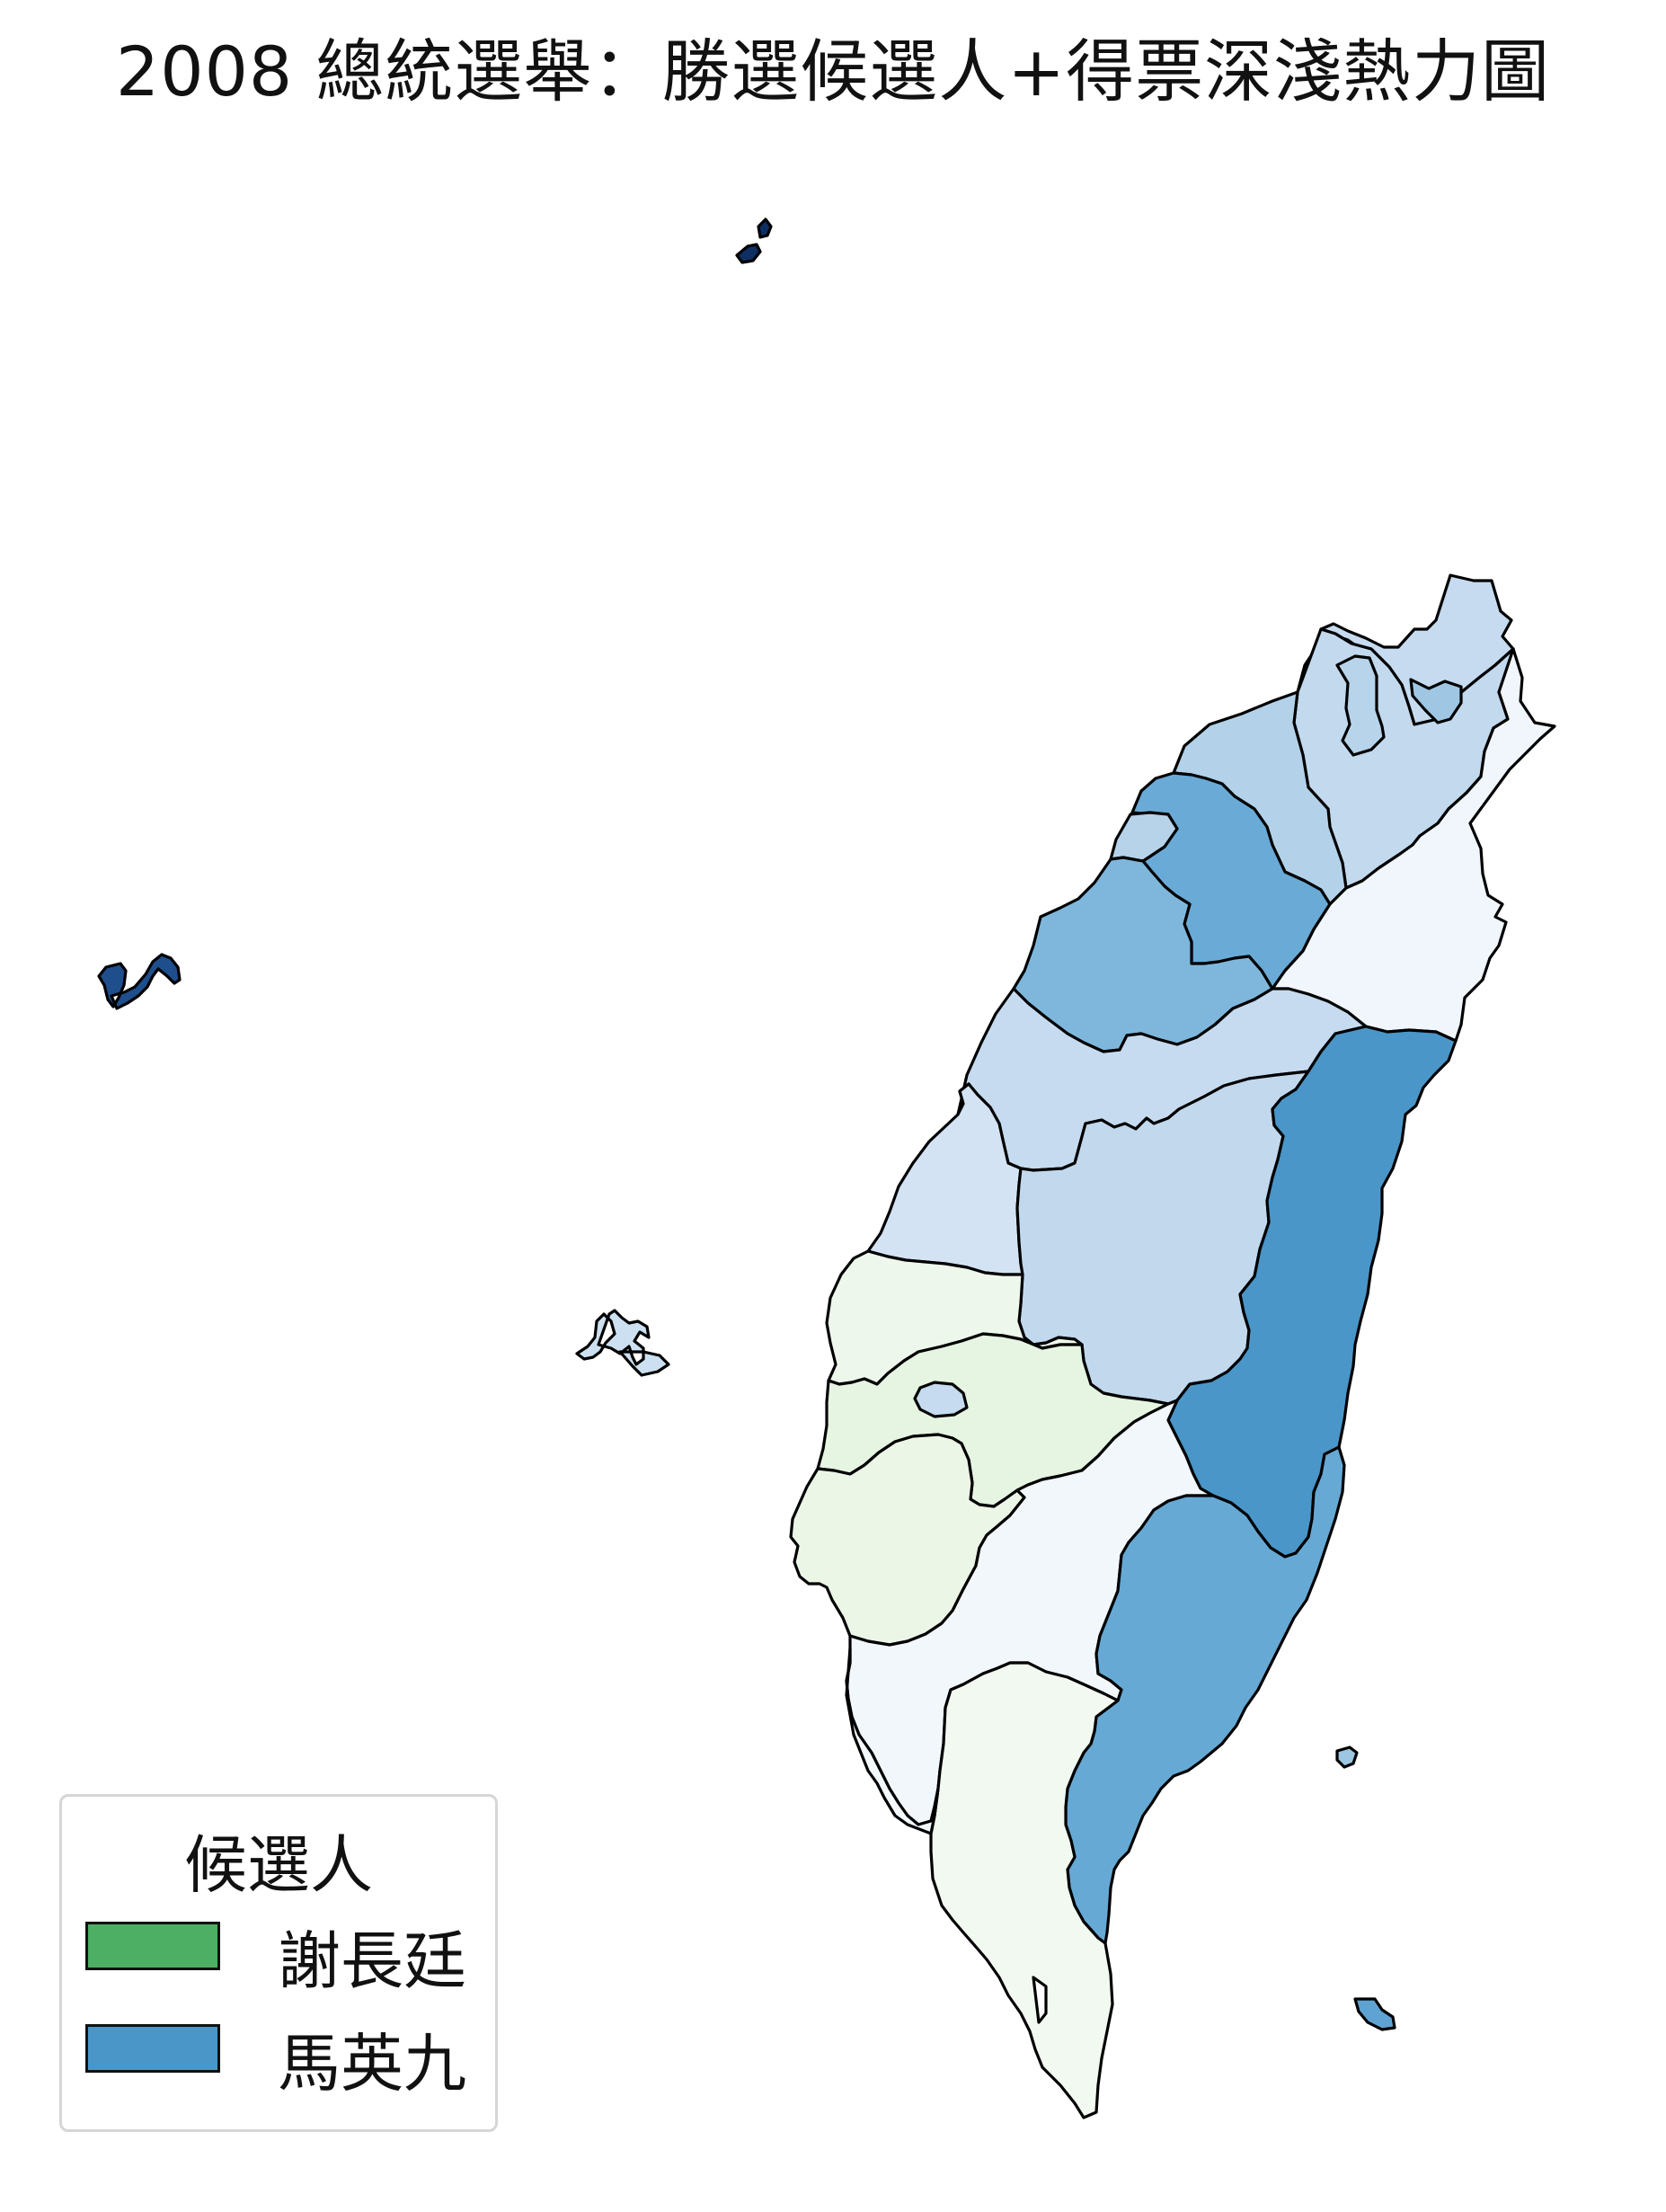 The image size is (1666, 2212). Describe the element at coordinates (139, 981) in the screenshot. I see `region-kinmen` at that location.